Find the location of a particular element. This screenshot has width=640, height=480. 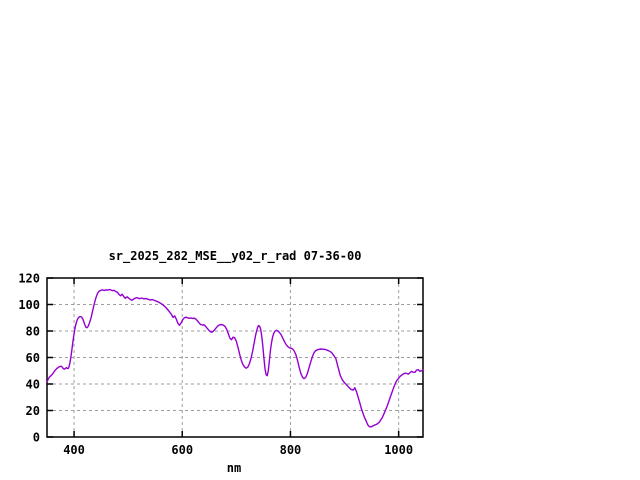

y-tick-label-120: 120 is located at coordinates (29, 279).